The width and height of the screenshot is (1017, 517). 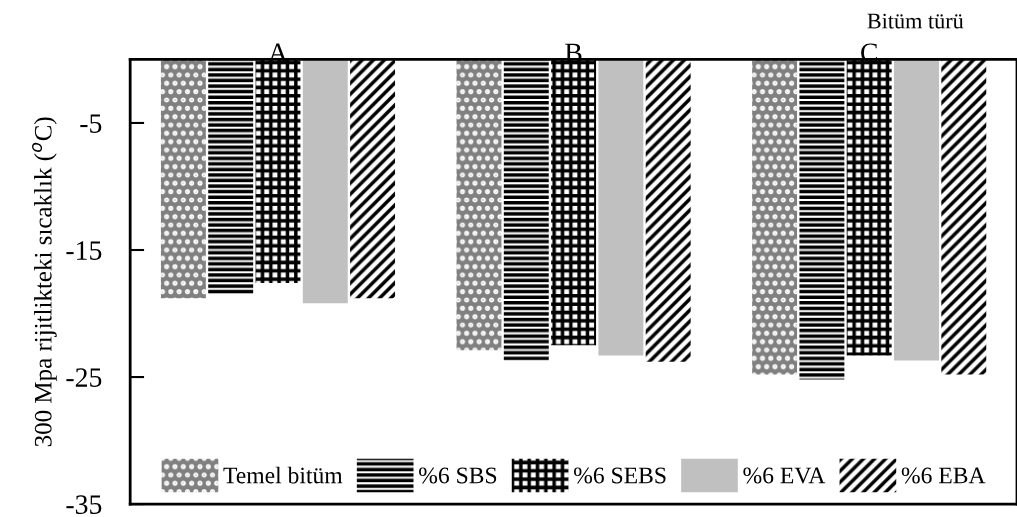 I want to click on y-tick-label: -5, so click(x=91, y=123).